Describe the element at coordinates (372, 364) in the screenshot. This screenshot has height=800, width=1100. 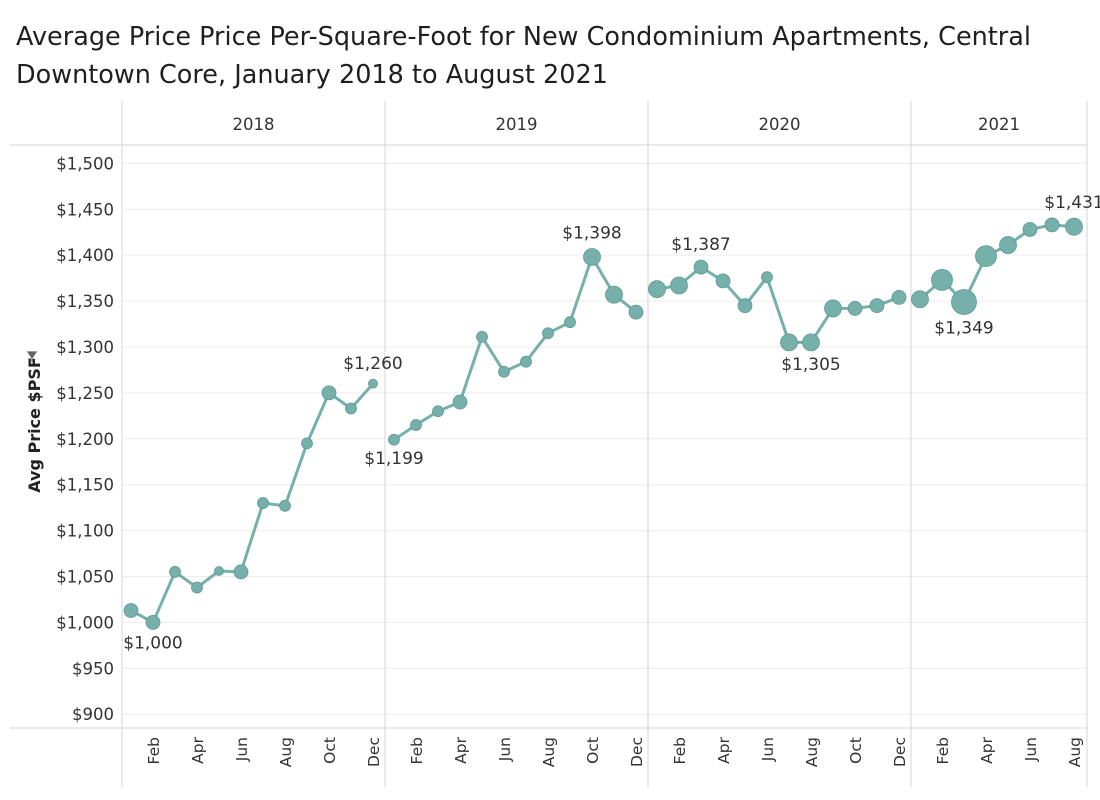
I see `data-label: $1,260` at that location.